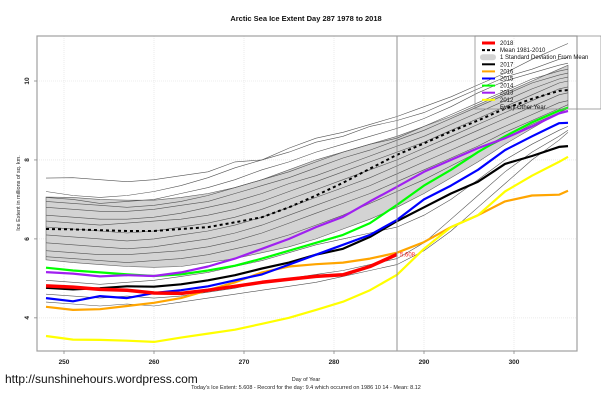  Describe the element at coordinates (289, 358) in the screenshot. I see `x-axis: 250 260 270 280 290 300` at that location.